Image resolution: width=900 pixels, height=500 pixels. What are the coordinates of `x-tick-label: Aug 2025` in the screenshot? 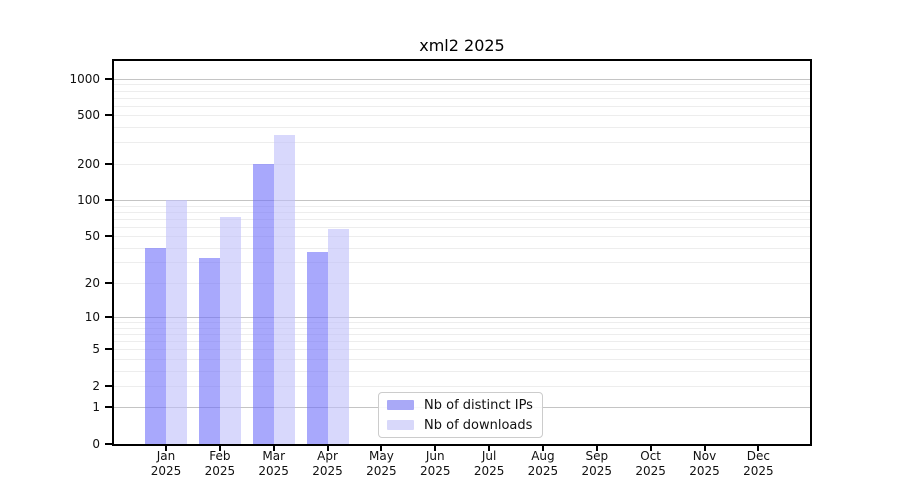 It's located at (543, 463).